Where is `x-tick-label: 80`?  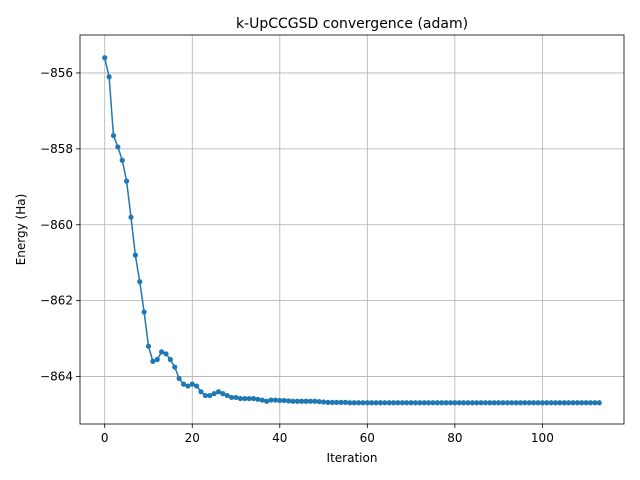
x-tick-label: 80 is located at coordinates (454, 438).